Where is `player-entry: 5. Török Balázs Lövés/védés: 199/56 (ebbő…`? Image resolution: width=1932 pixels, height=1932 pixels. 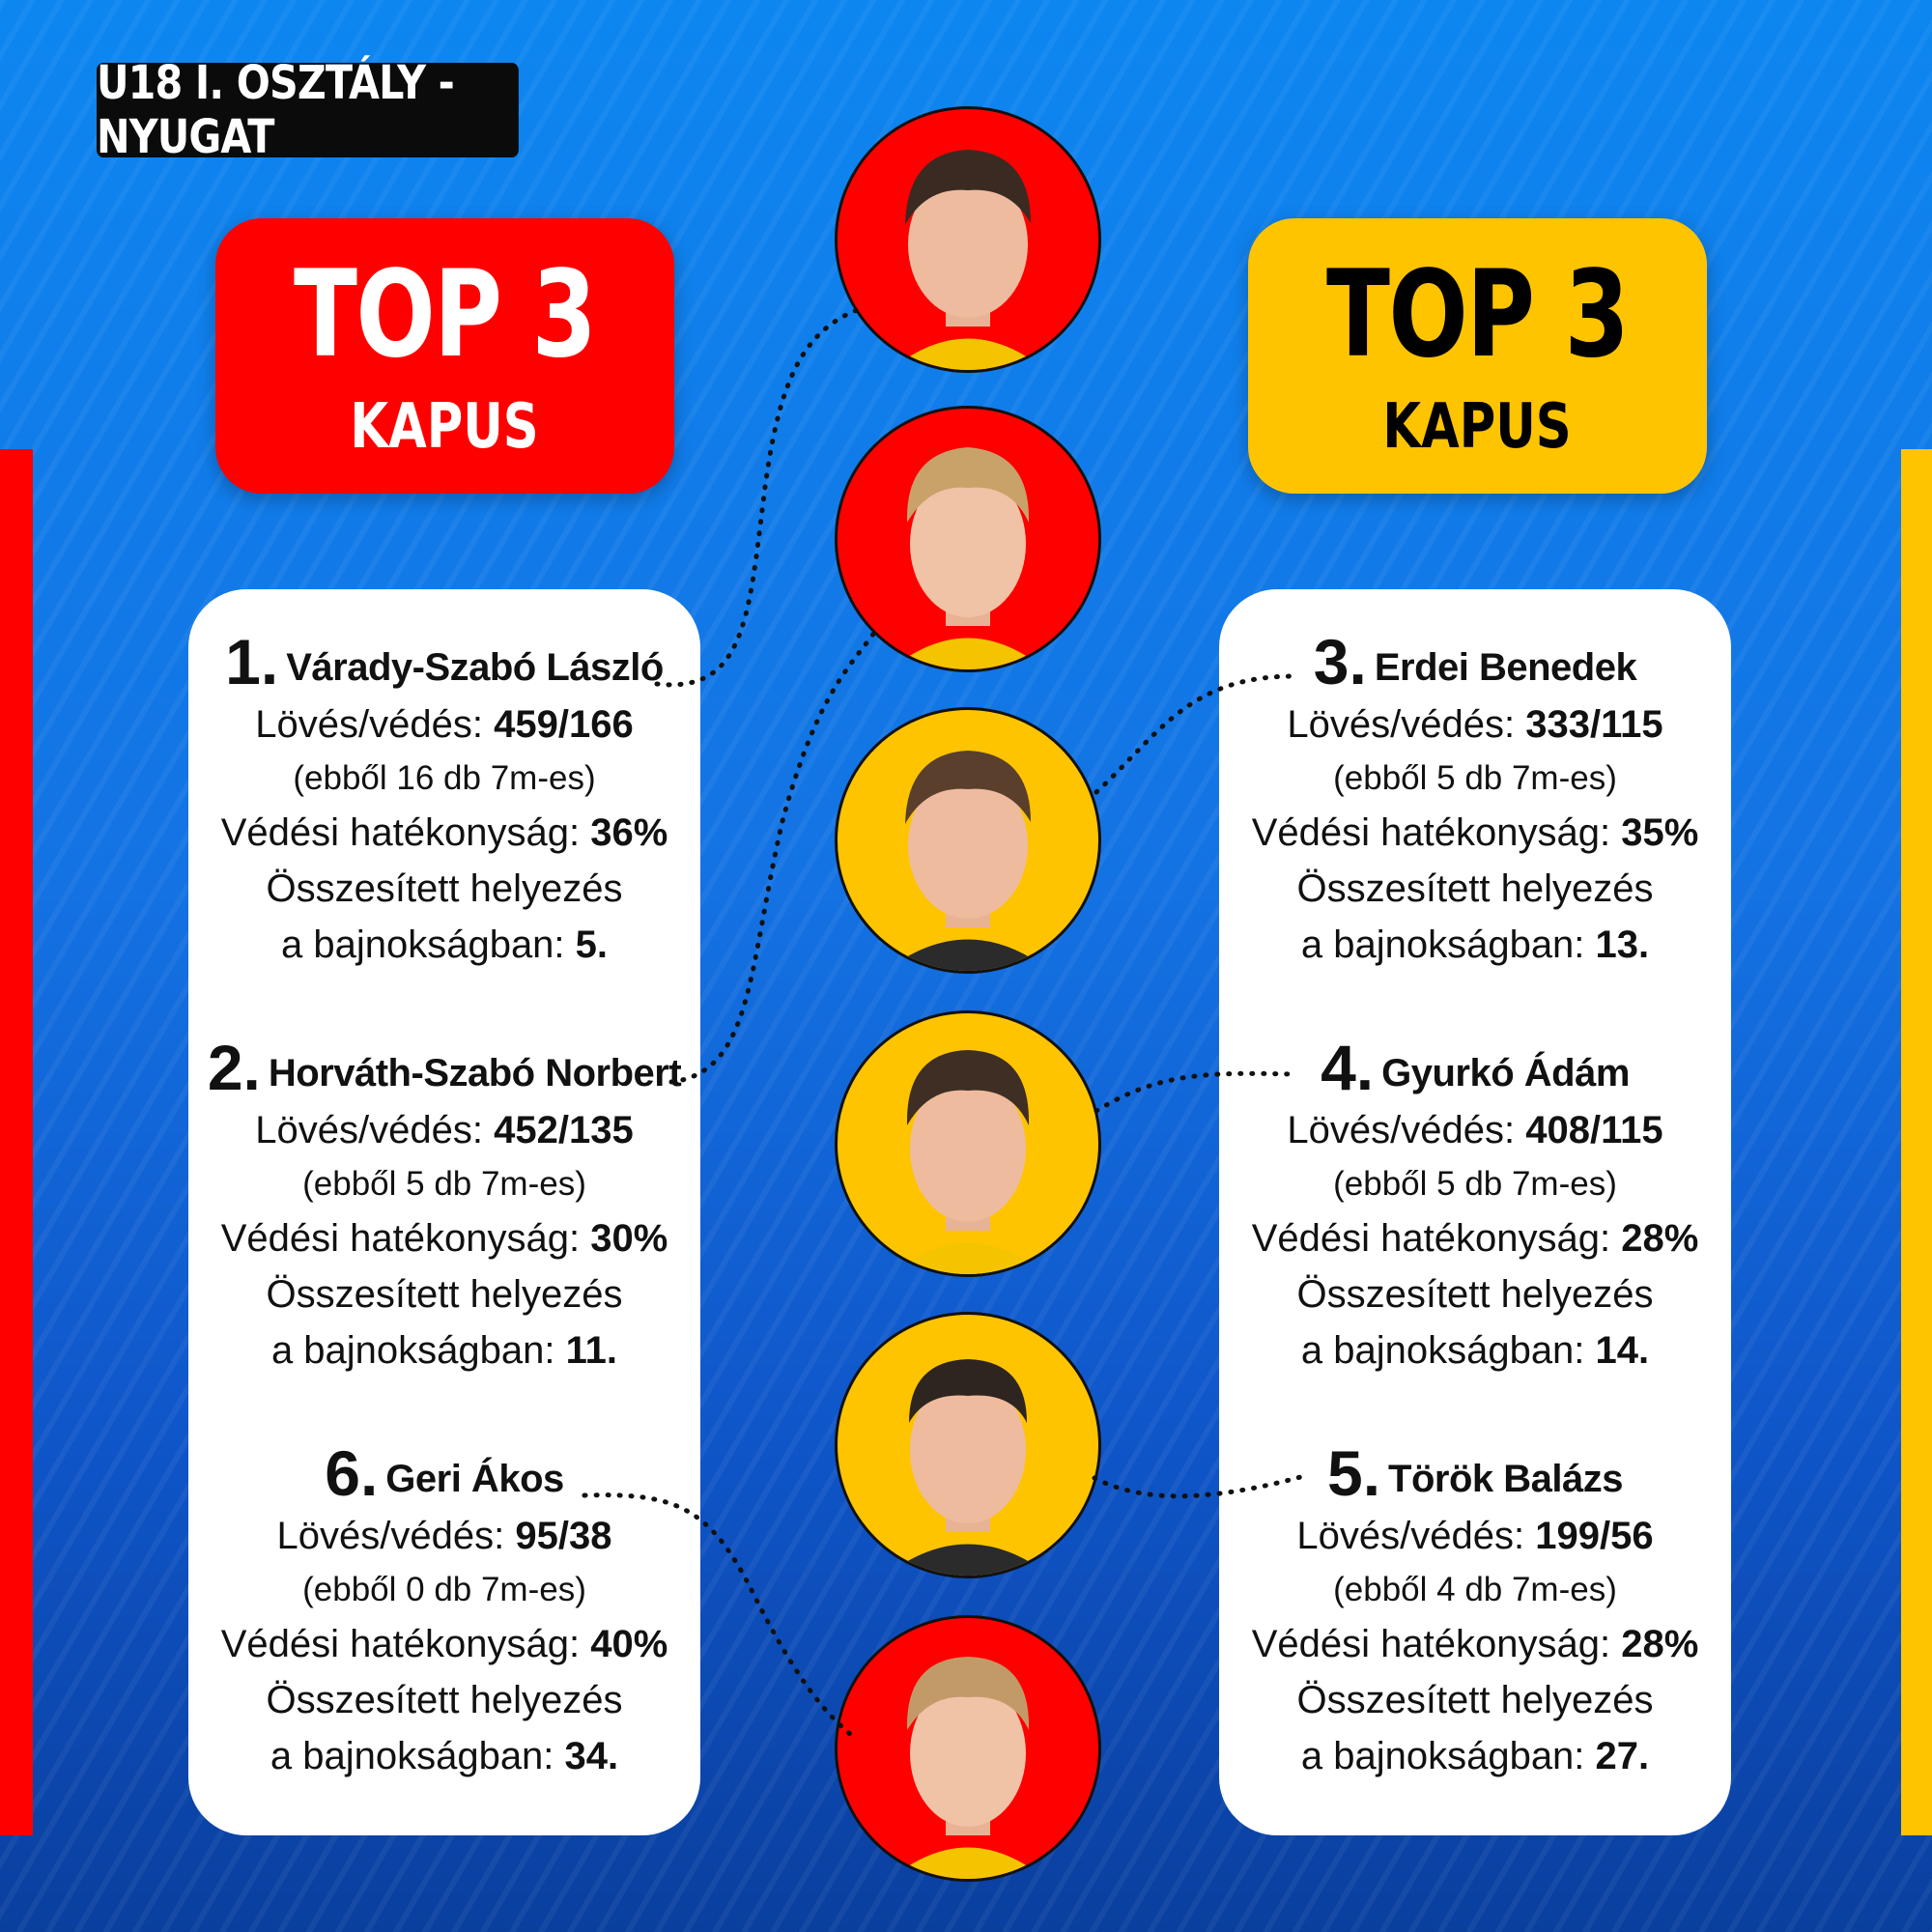
player-entry: 5. Török Balázs Lövés/védés: 199/56 (ebbő… is located at coordinates (1475, 1612).